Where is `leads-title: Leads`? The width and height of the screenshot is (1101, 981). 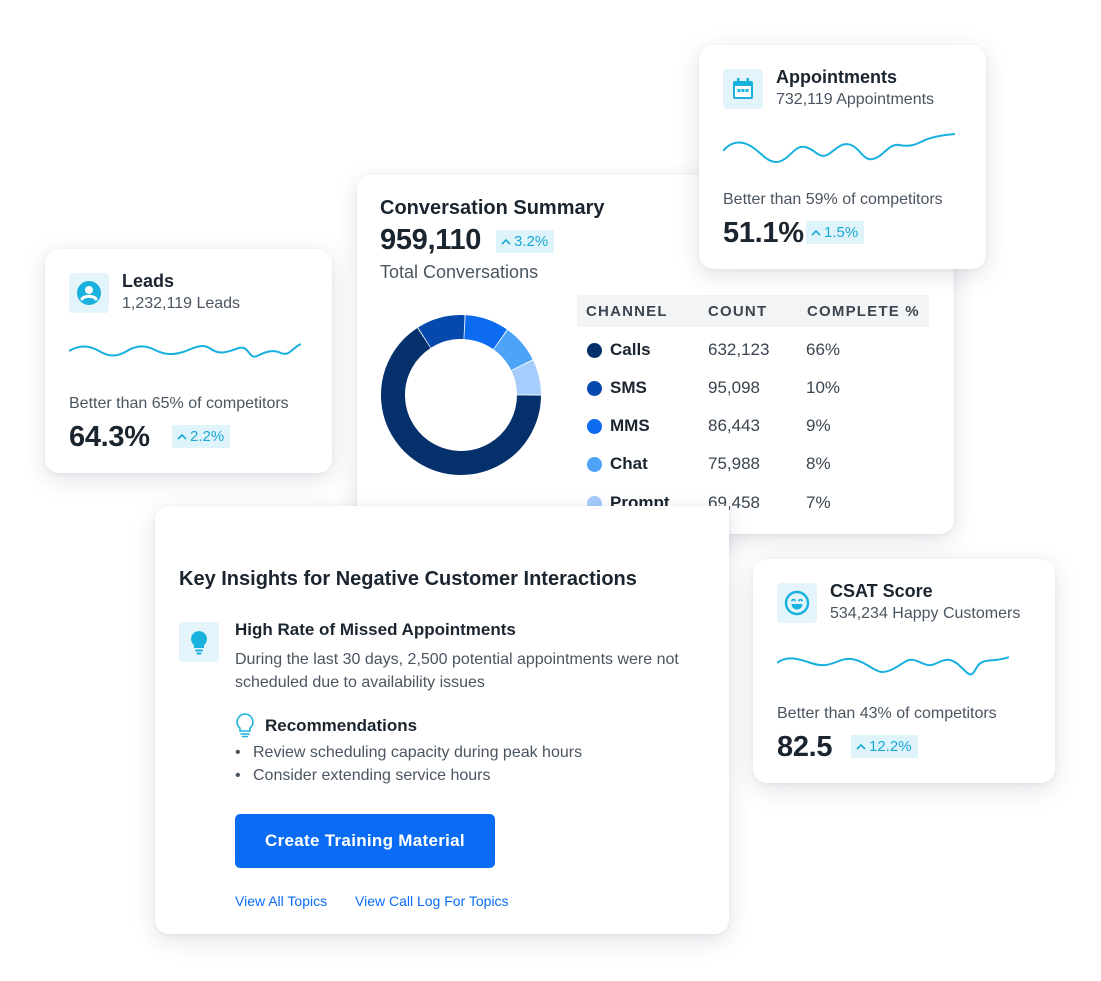
leads-title: Leads is located at coordinates (148, 281).